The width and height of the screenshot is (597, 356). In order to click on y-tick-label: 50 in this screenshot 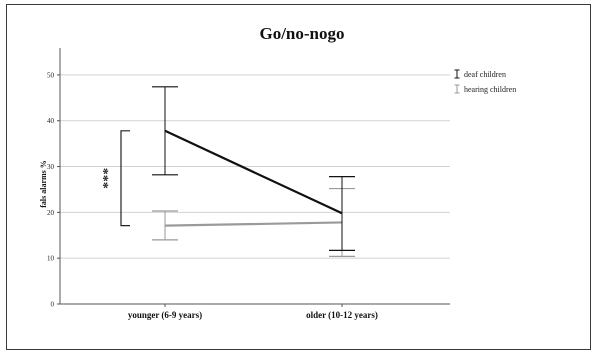, I will do `click(51, 75)`.